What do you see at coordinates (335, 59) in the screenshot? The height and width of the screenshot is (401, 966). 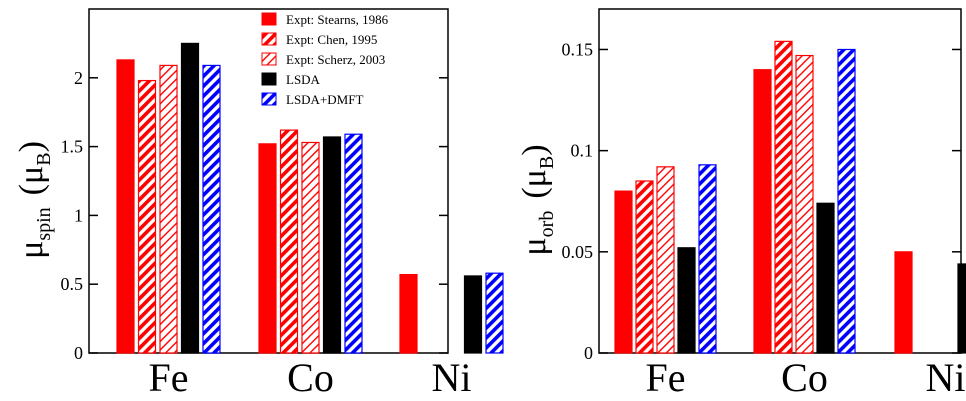 I see `legend-label: Expt: Scherz, 2003` at bounding box center [335, 59].